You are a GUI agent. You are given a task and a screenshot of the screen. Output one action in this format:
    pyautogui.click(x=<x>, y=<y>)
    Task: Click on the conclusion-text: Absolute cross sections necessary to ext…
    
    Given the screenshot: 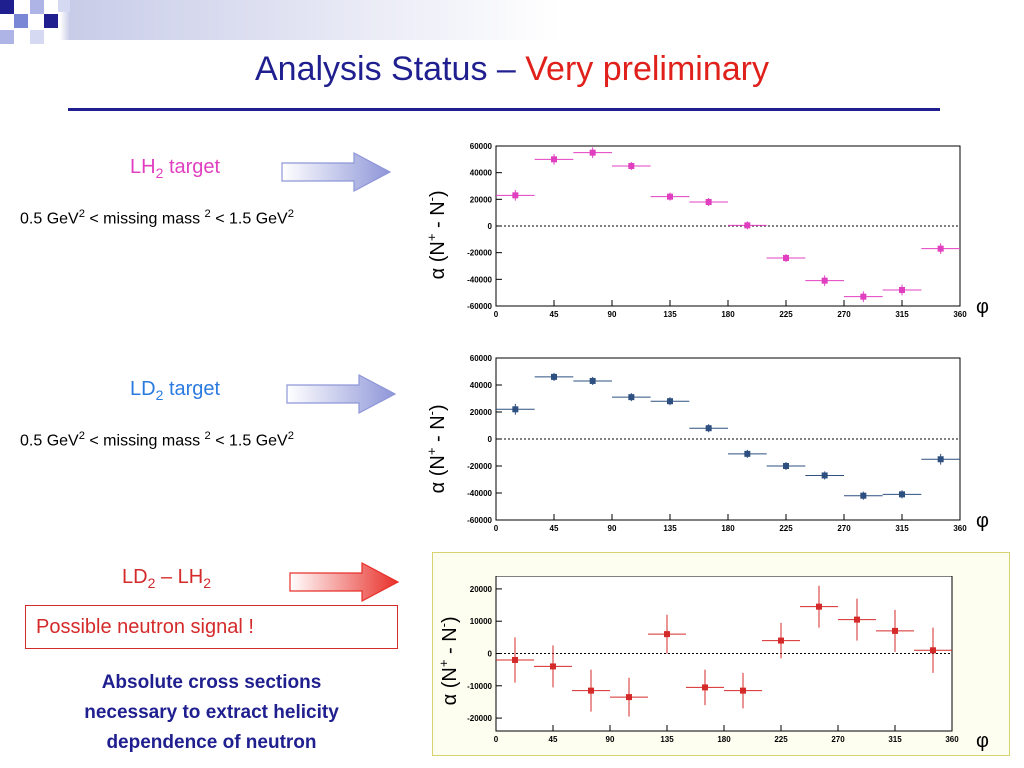 What is the action you would take?
    pyautogui.click(x=211, y=713)
    